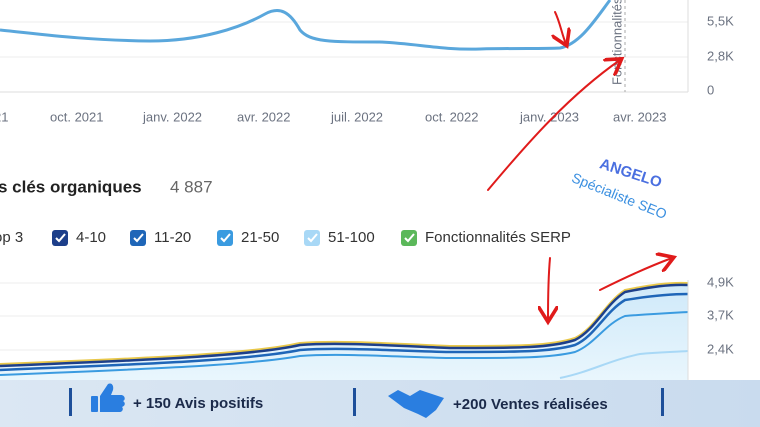  What do you see at coordinates (356, 116) in the screenshot?
I see `x-tick-label: juil. 2022` at bounding box center [356, 116].